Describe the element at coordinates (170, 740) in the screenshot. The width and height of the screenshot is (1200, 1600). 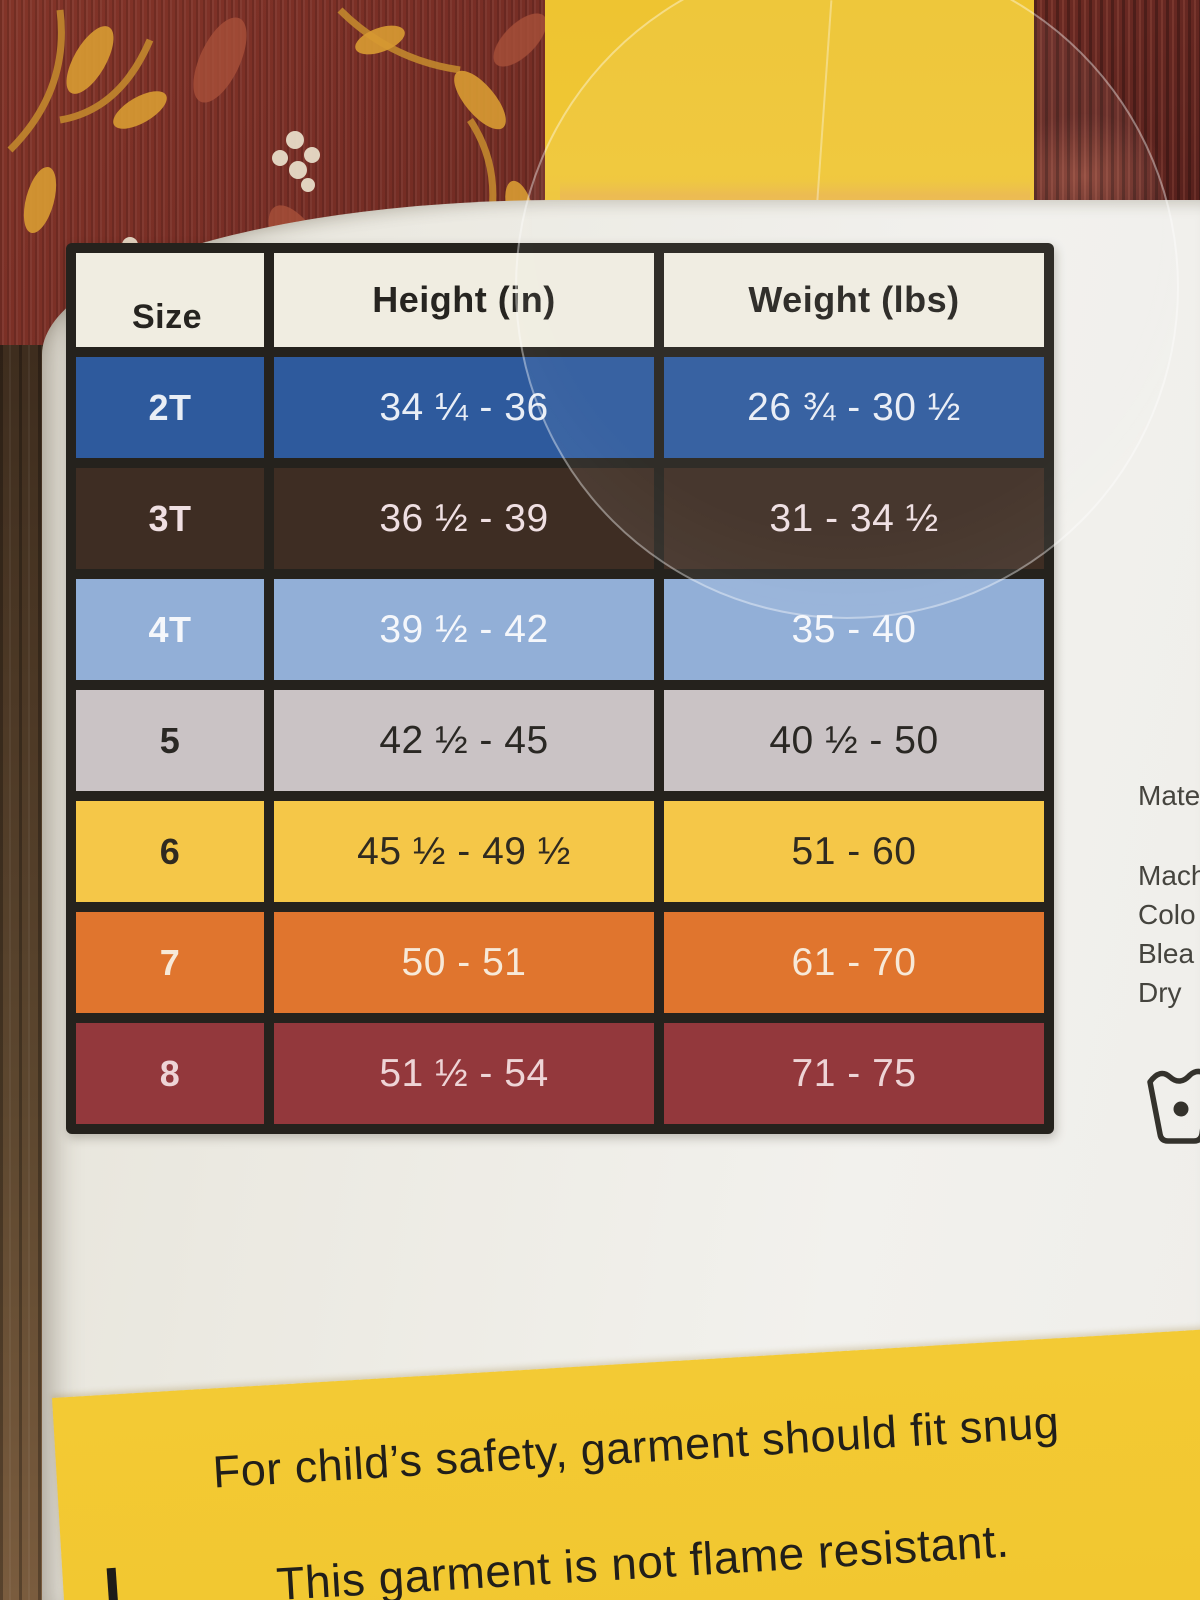
I see `size-cell-5: 5` at that location.